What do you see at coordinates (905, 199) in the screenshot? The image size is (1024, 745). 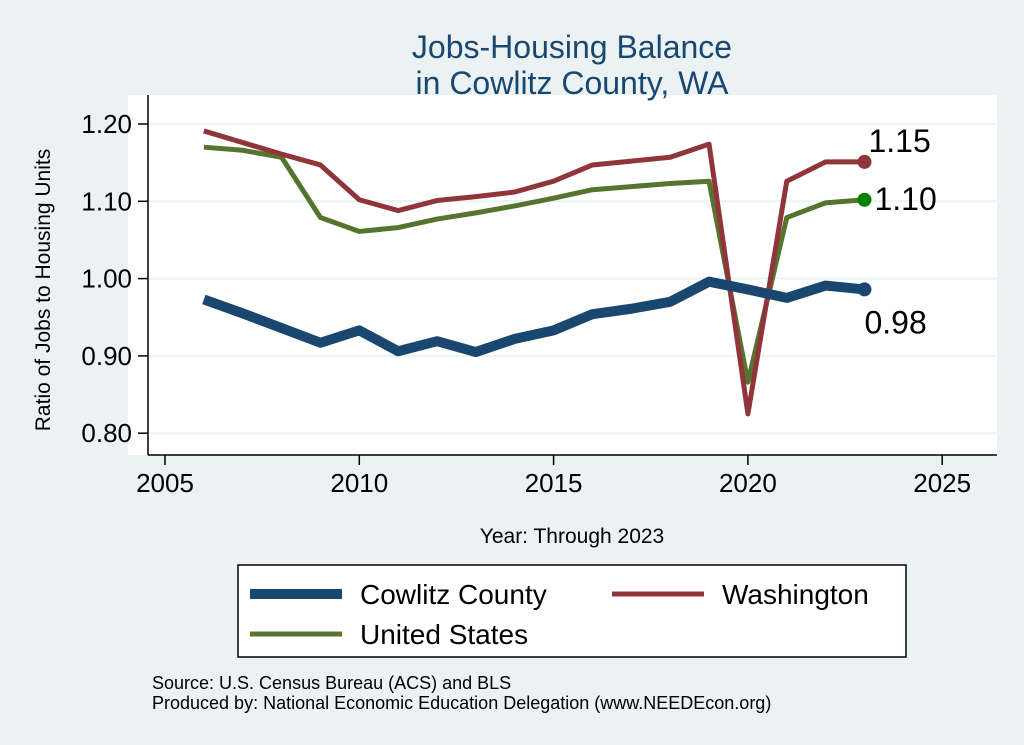 I see `end-label: 1.10` at bounding box center [905, 199].